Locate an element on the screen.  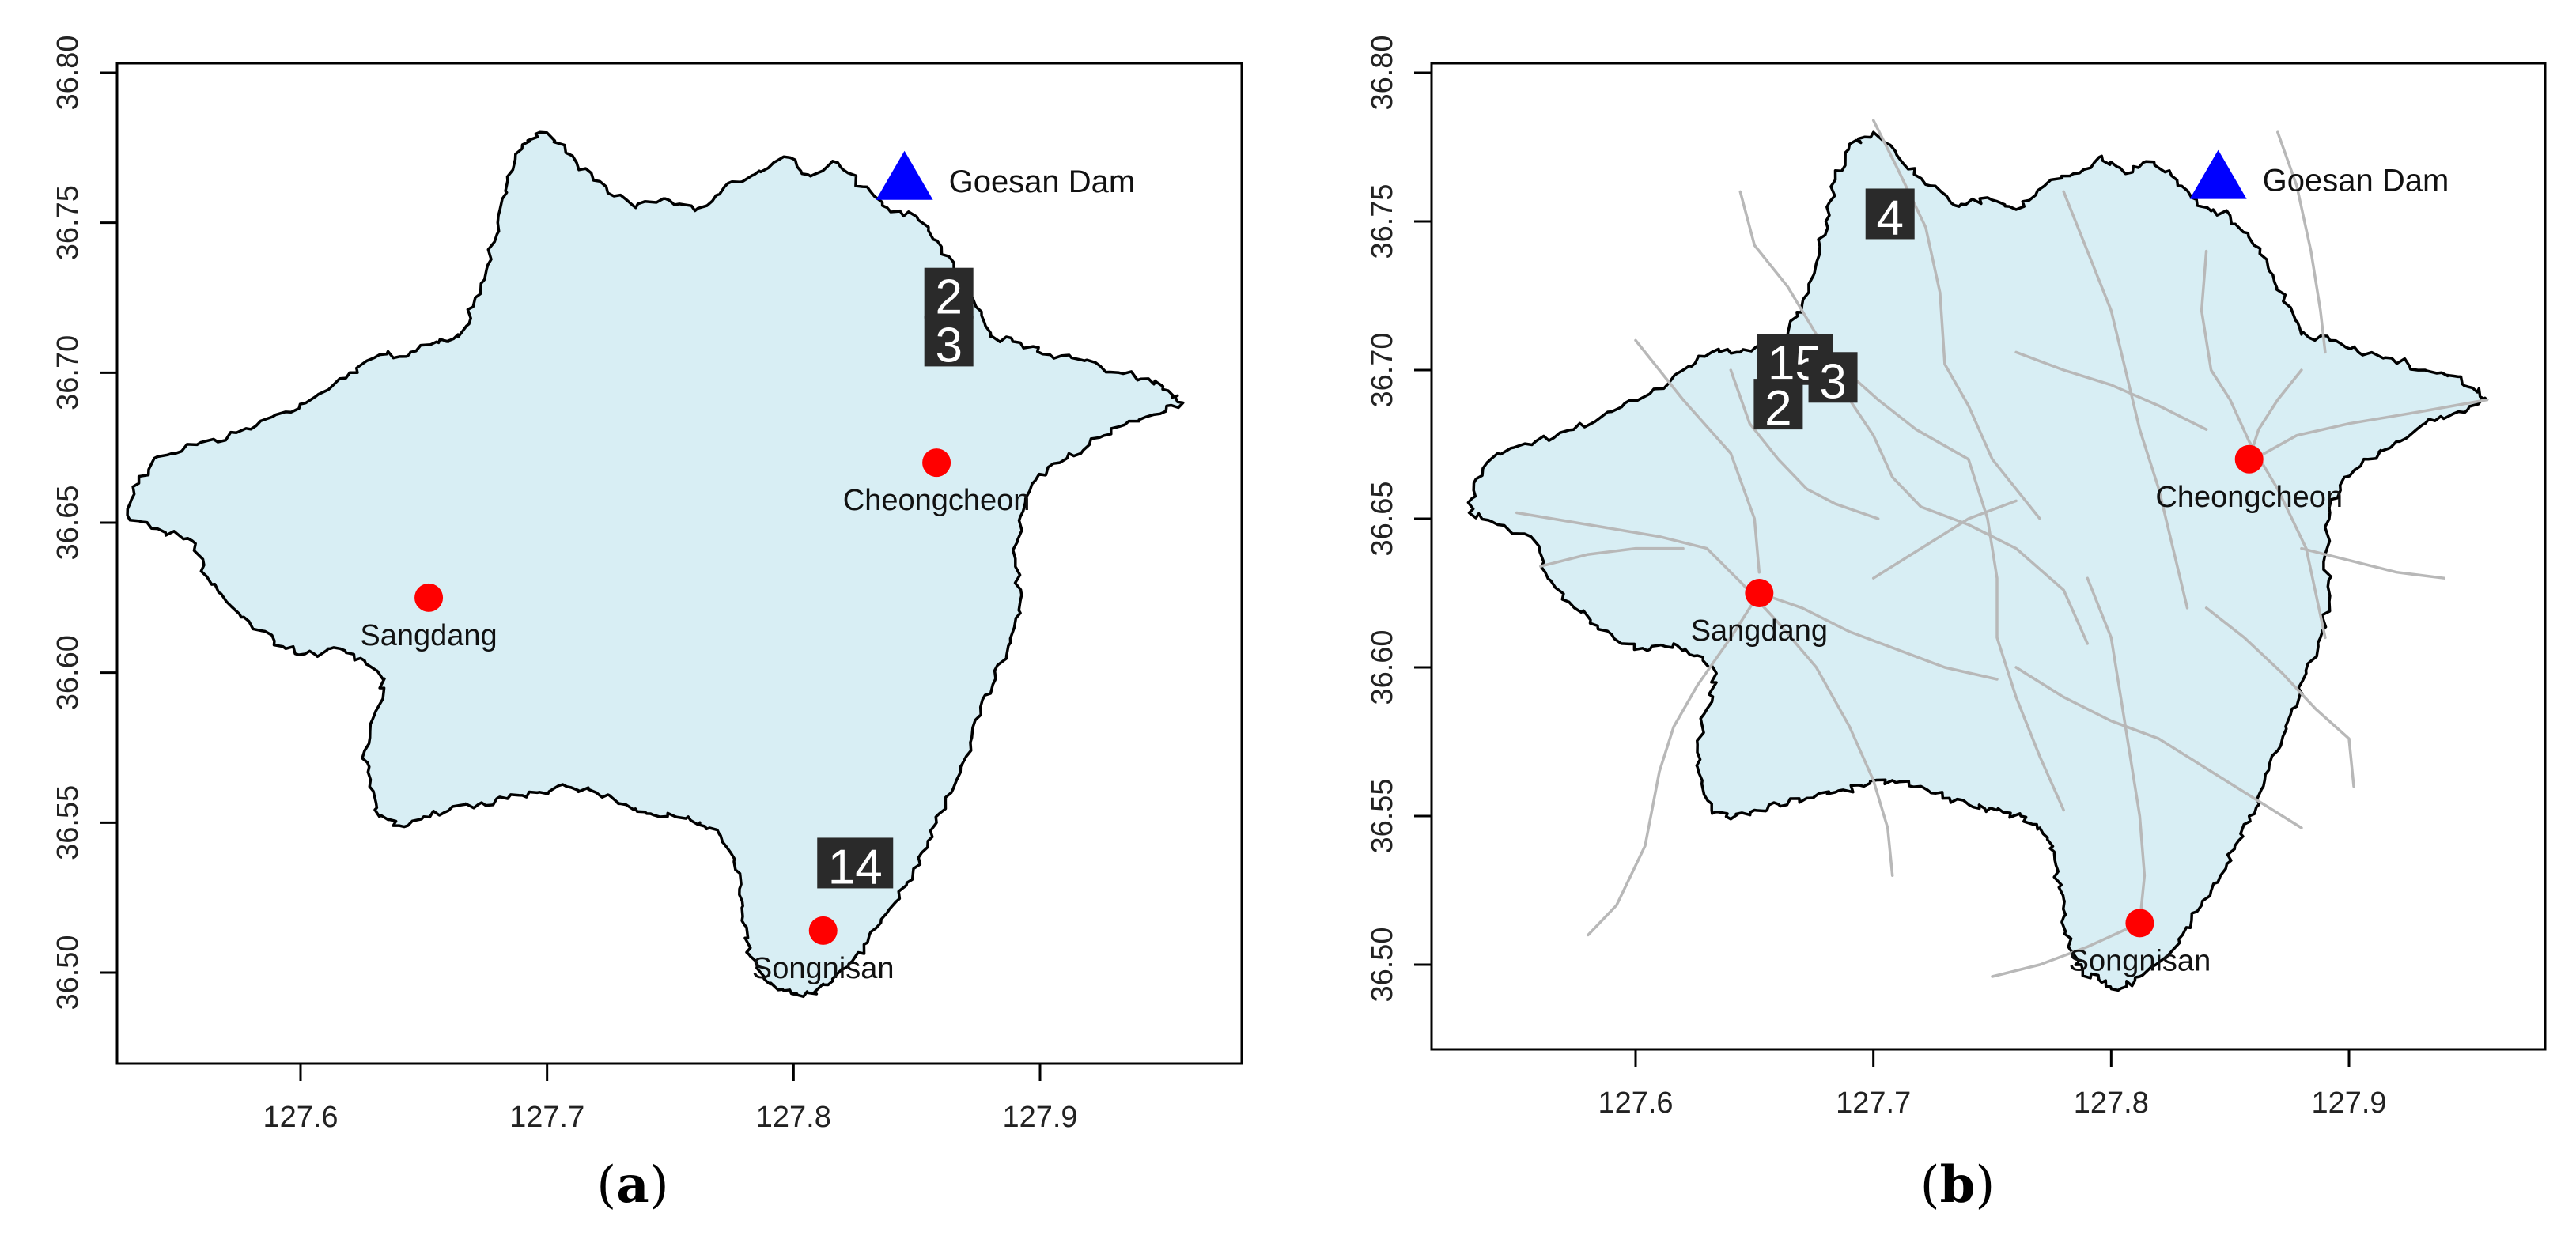
count-label: 4 is located at coordinates (1890, 216).